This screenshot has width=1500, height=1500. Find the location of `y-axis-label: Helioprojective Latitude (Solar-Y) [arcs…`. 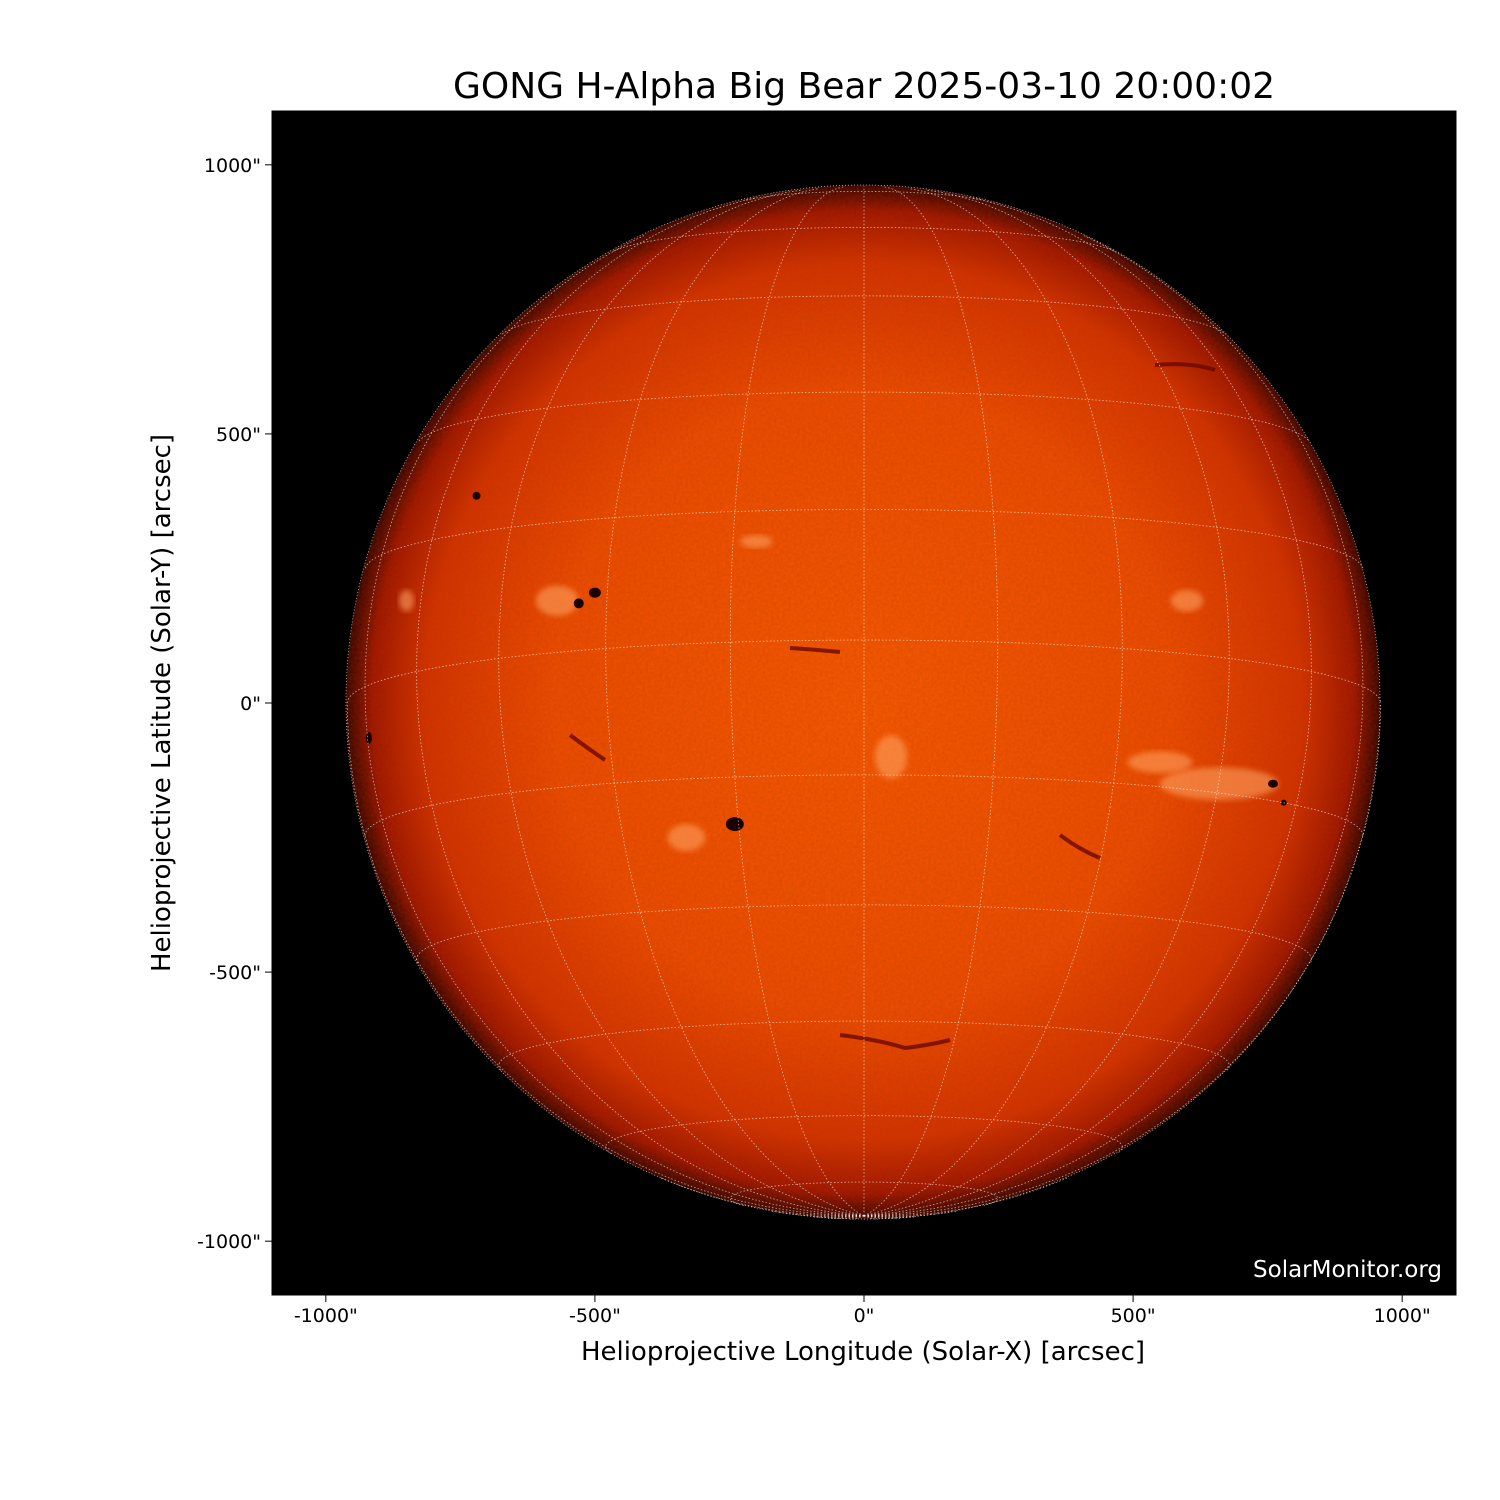

y-axis-label: Helioprojective Latitude (Solar-Y) [arcs… is located at coordinates (162, 703).